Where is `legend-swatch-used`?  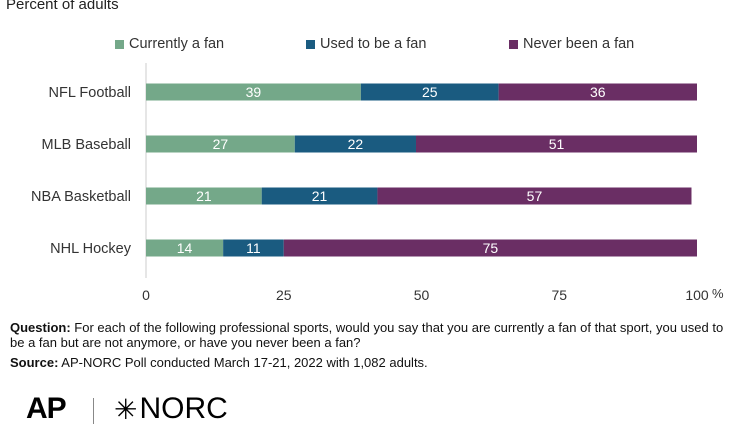 legend-swatch-used is located at coordinates (310, 44).